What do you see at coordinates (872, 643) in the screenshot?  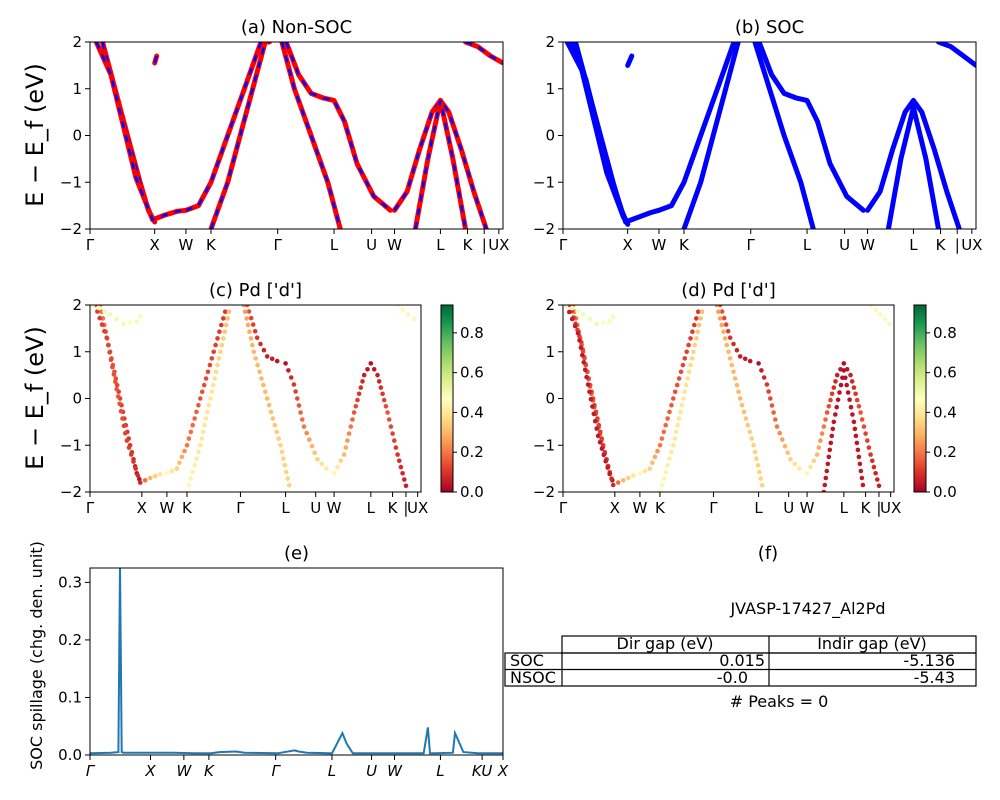 I see `table-header-indir-gap: Indir gap (eV)` at bounding box center [872, 643].